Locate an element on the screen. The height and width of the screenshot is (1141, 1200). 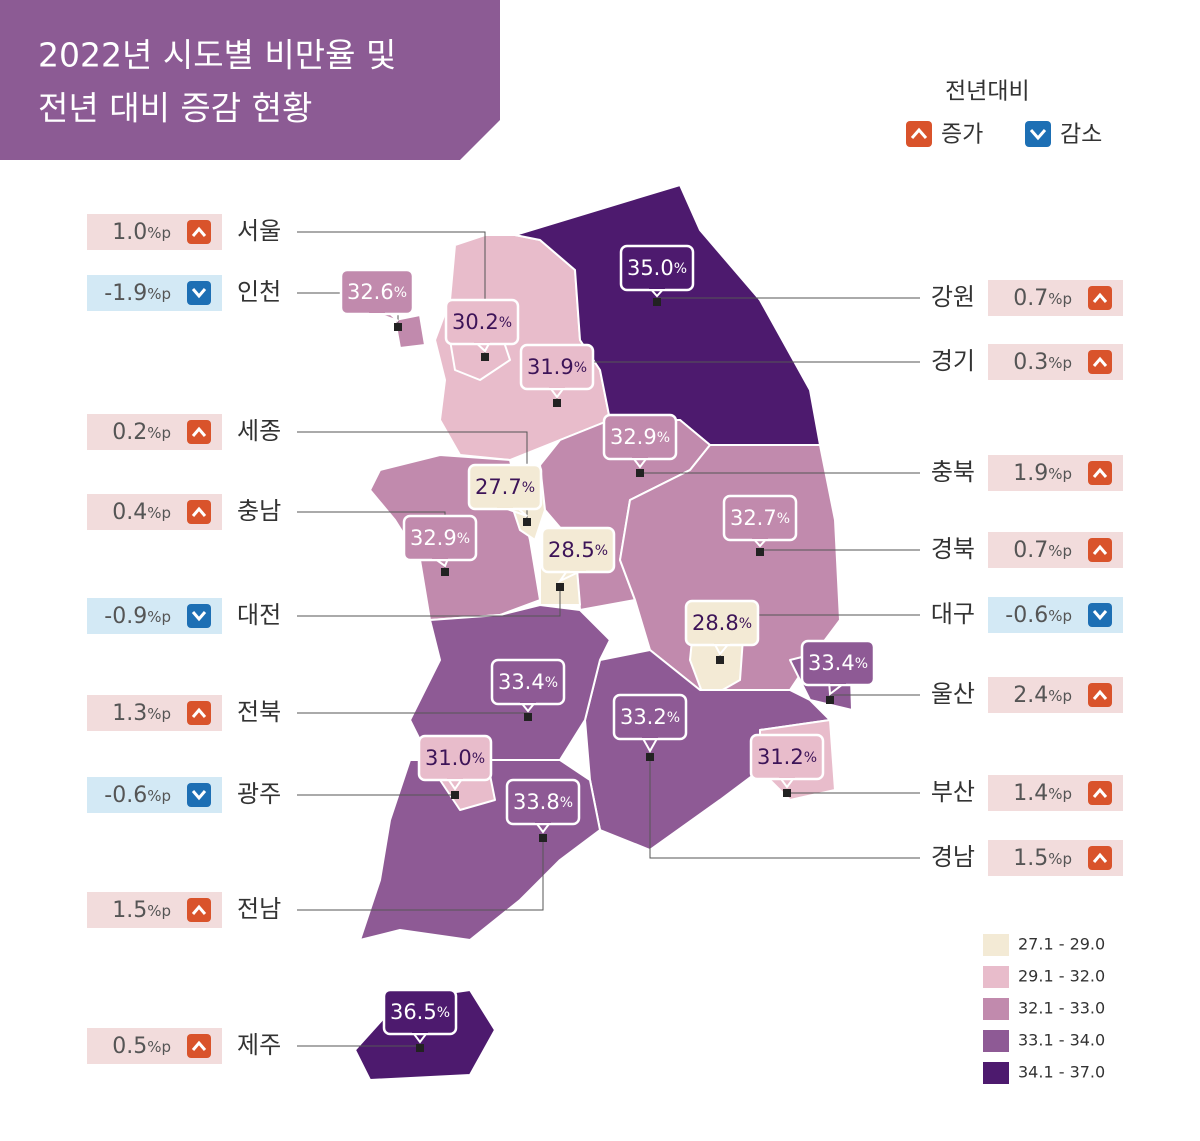
region-label: 0.2%p 세종 is located at coordinates (184, 432).